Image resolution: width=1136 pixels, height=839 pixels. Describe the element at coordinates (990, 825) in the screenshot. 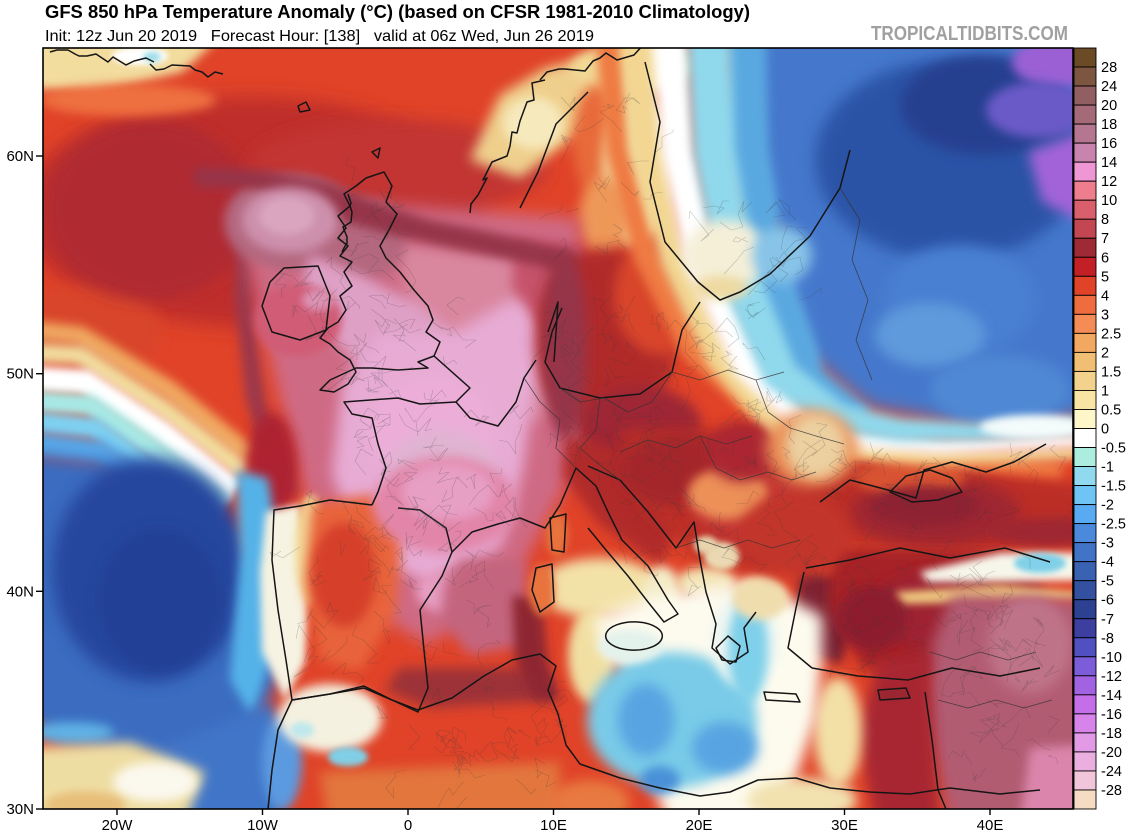

I see `svg-text: 40E` at that location.